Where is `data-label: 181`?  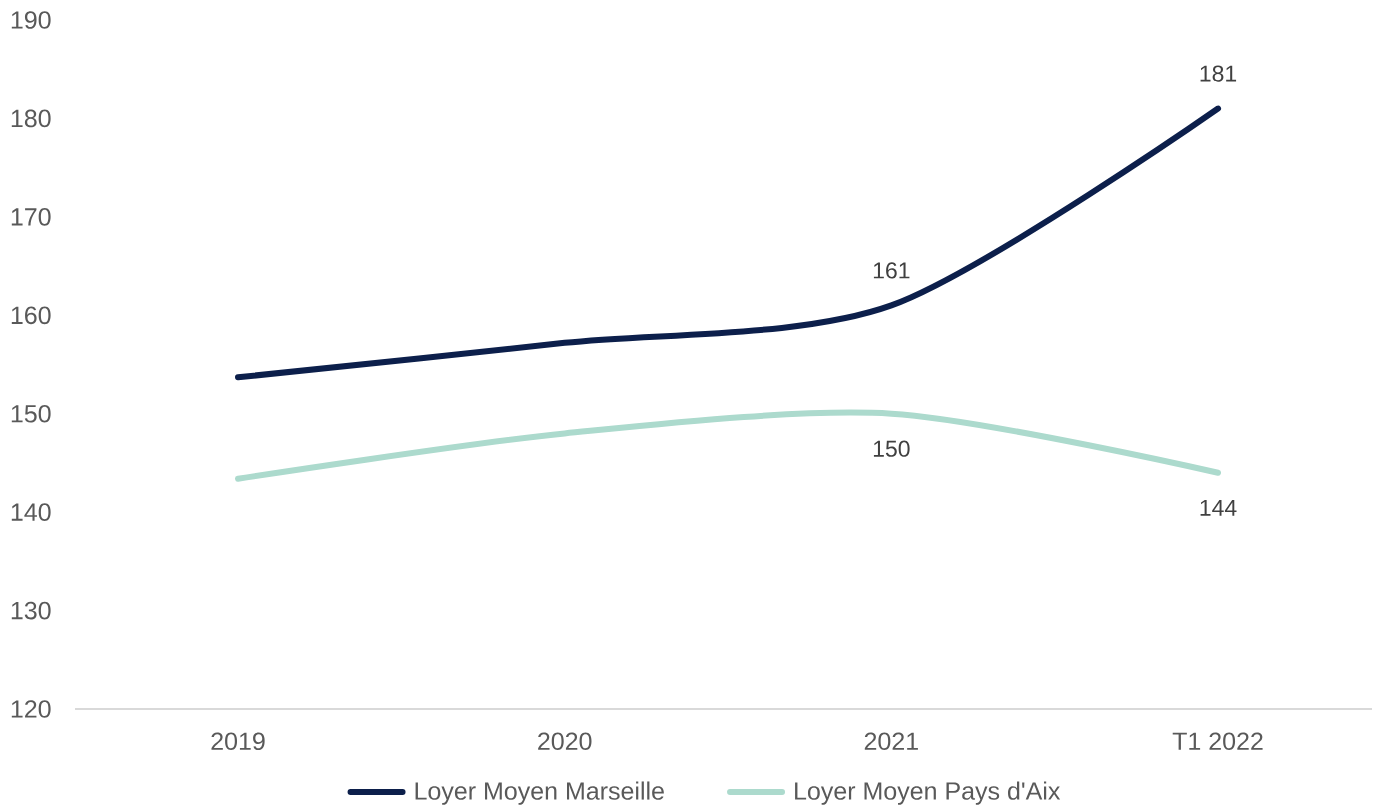
data-label: 181 is located at coordinates (1218, 73).